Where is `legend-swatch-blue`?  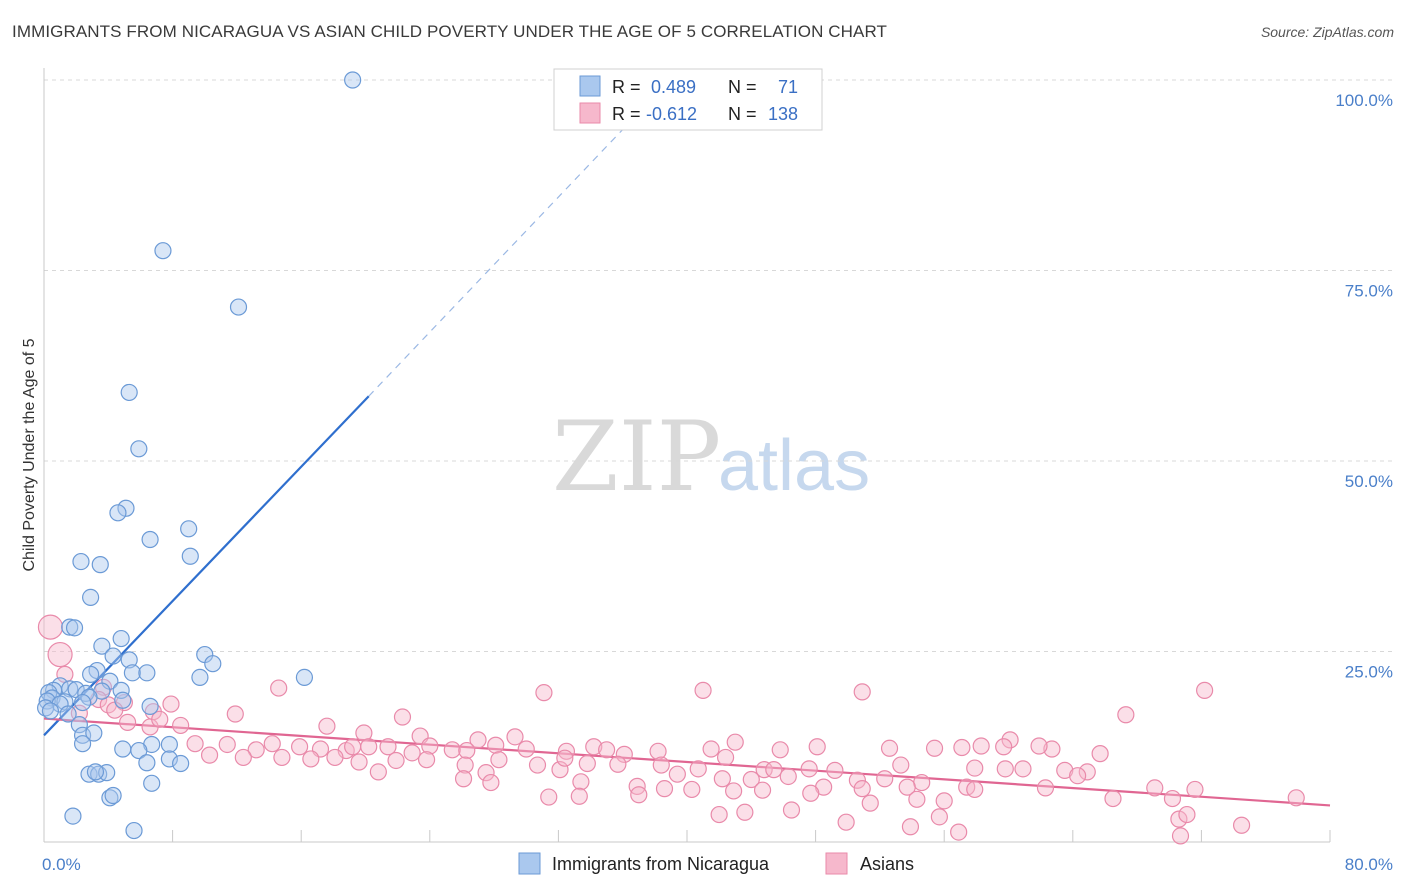 legend-swatch-blue is located at coordinates (590, 86).